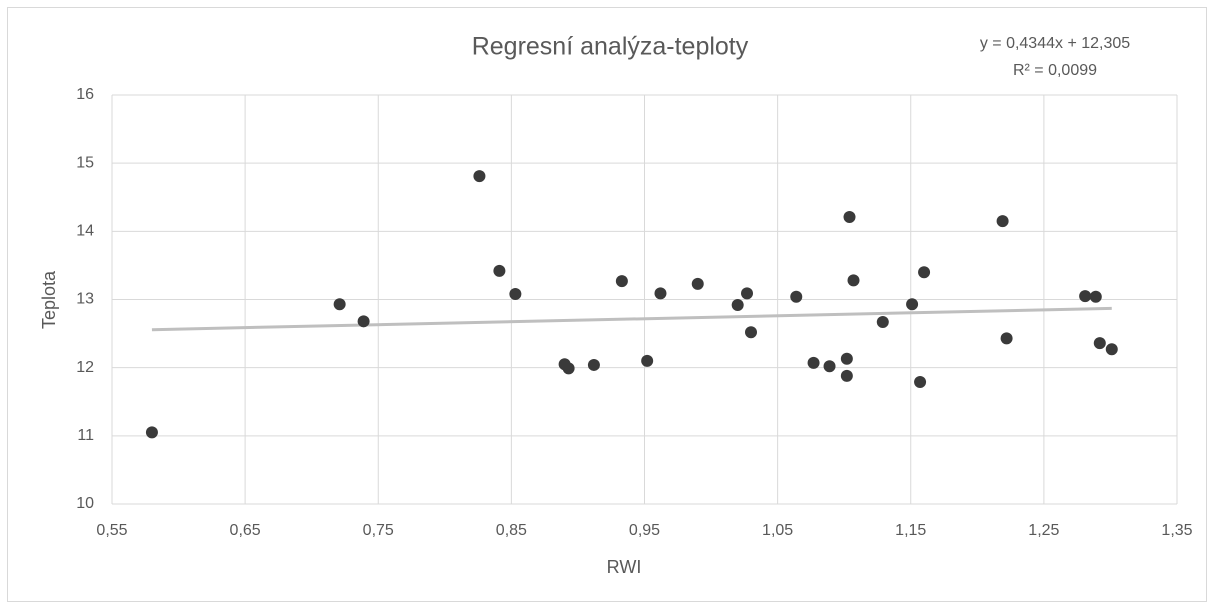  Describe the element at coordinates (1176, 530) in the screenshot. I see `x-tick-label: 1,35` at that location.